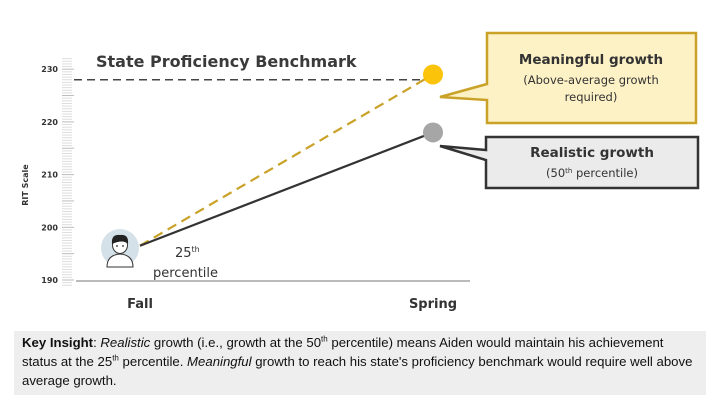  What do you see at coordinates (185, 273) in the screenshot?
I see `start-percentile-word: percentile` at bounding box center [185, 273].